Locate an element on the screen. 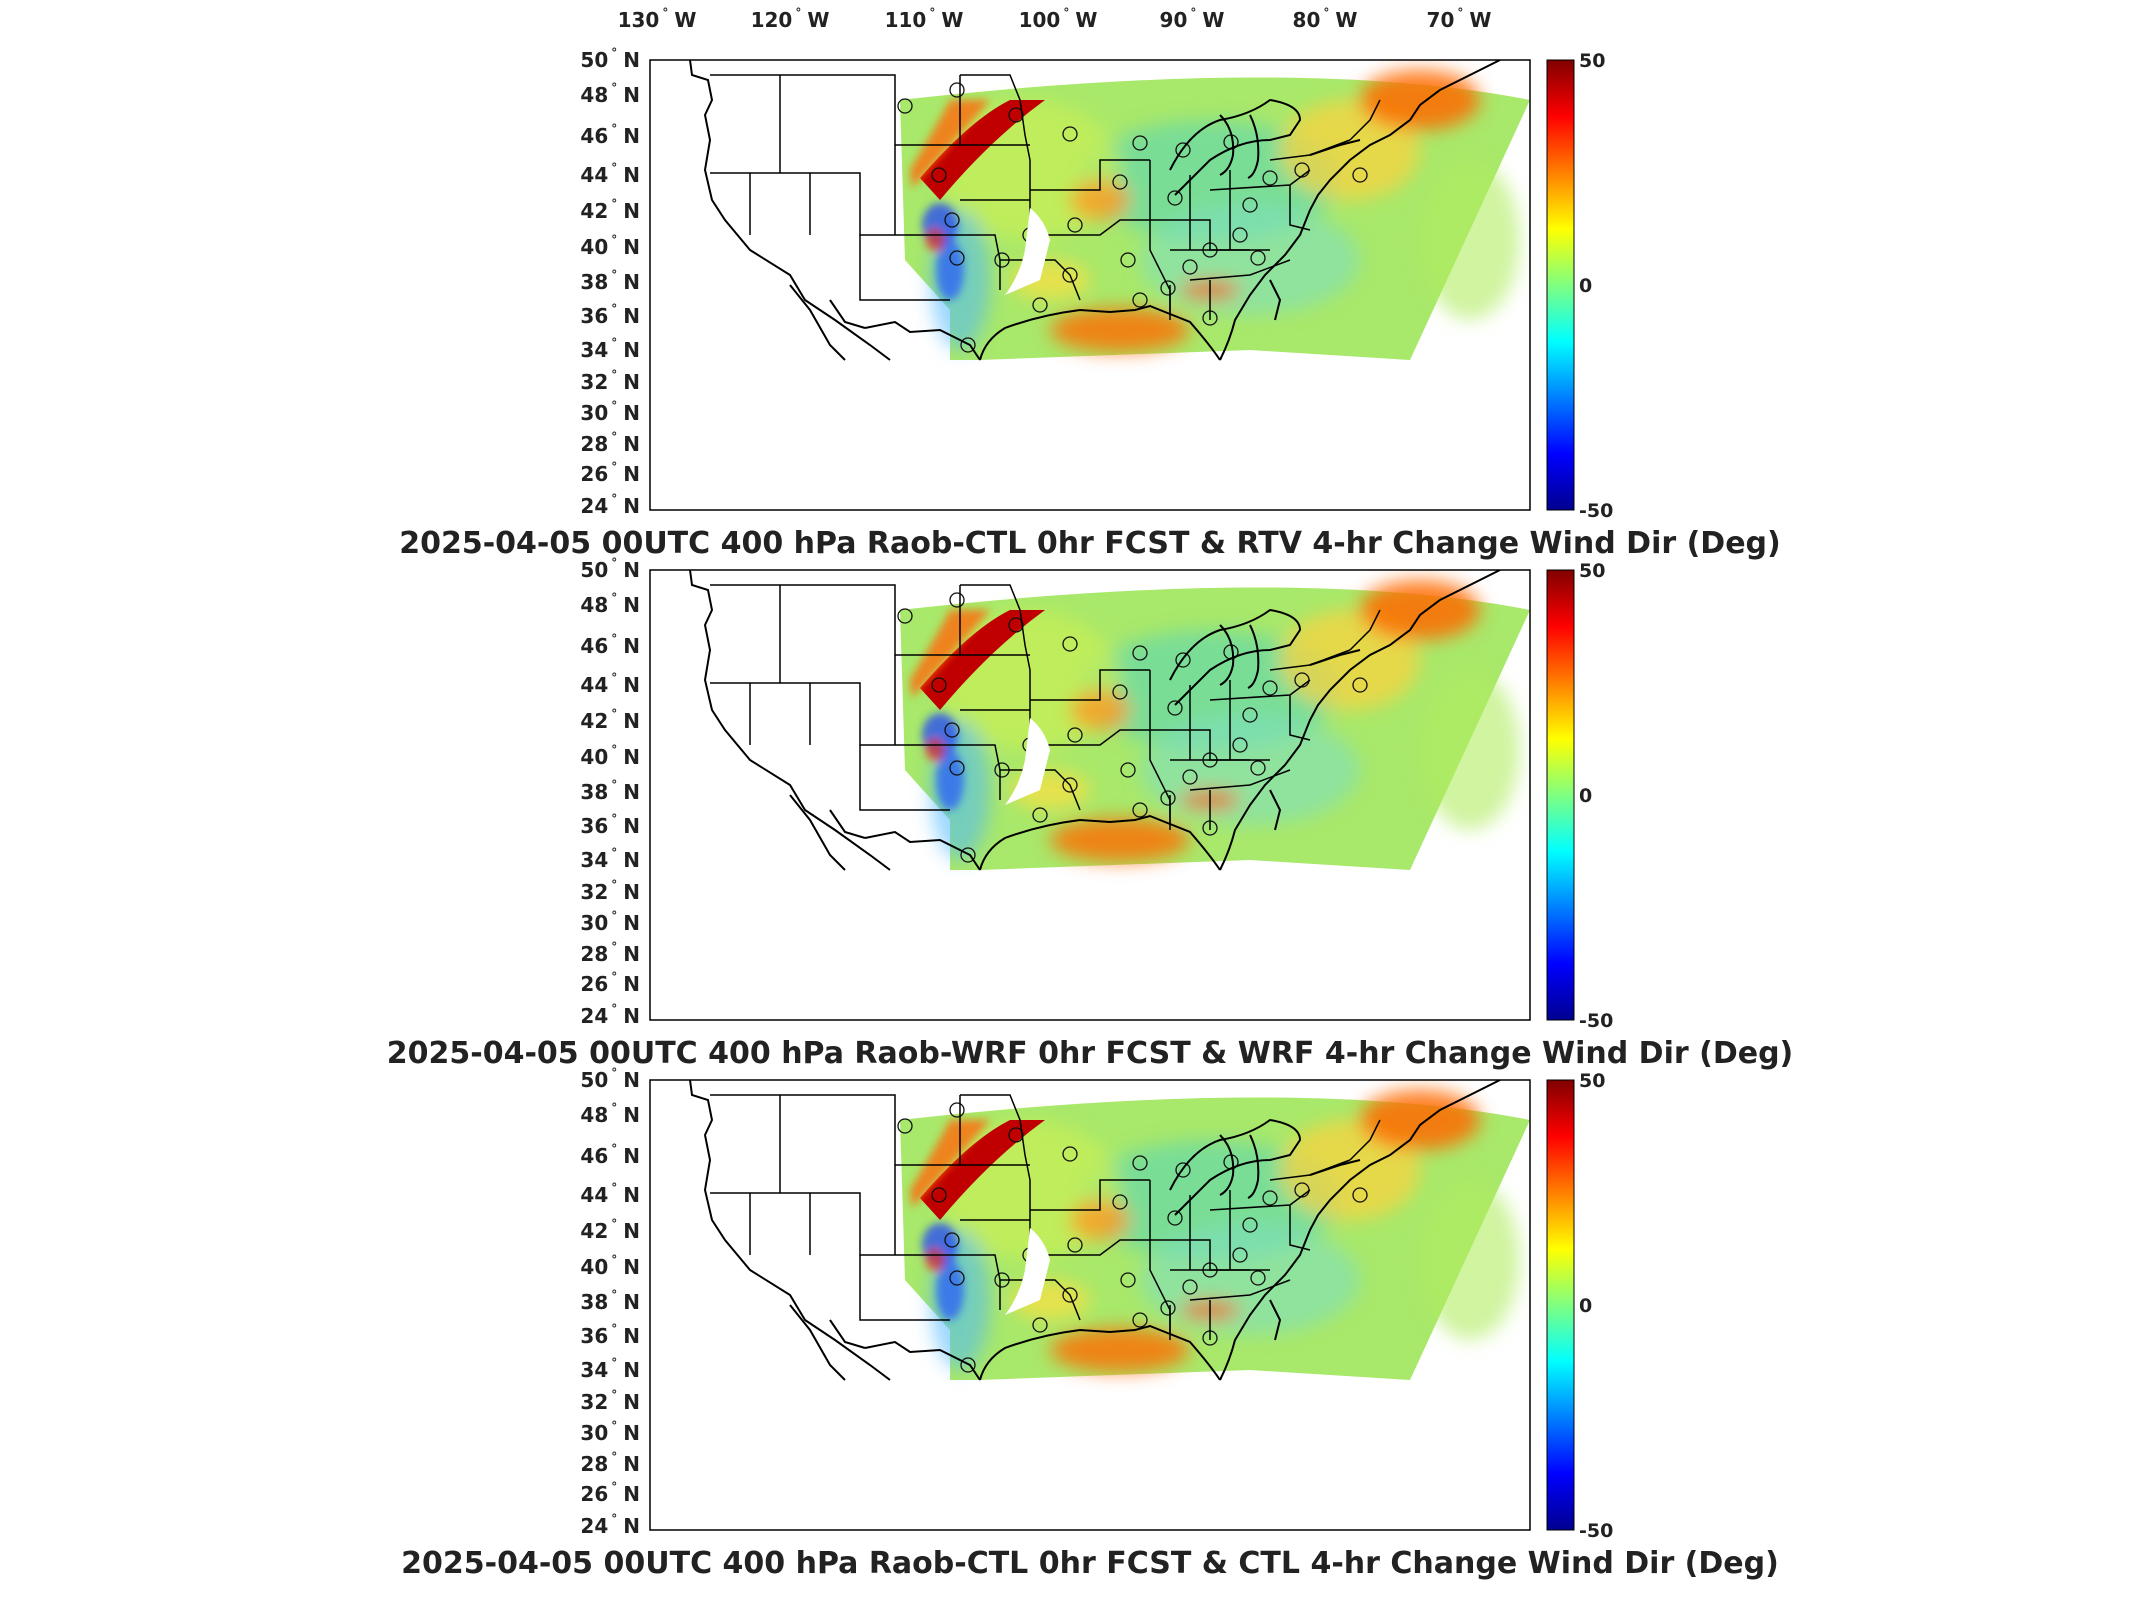 The width and height of the screenshot is (2133, 1600). svg-text:90°W: 90 ° W is located at coordinates (1192, 19).